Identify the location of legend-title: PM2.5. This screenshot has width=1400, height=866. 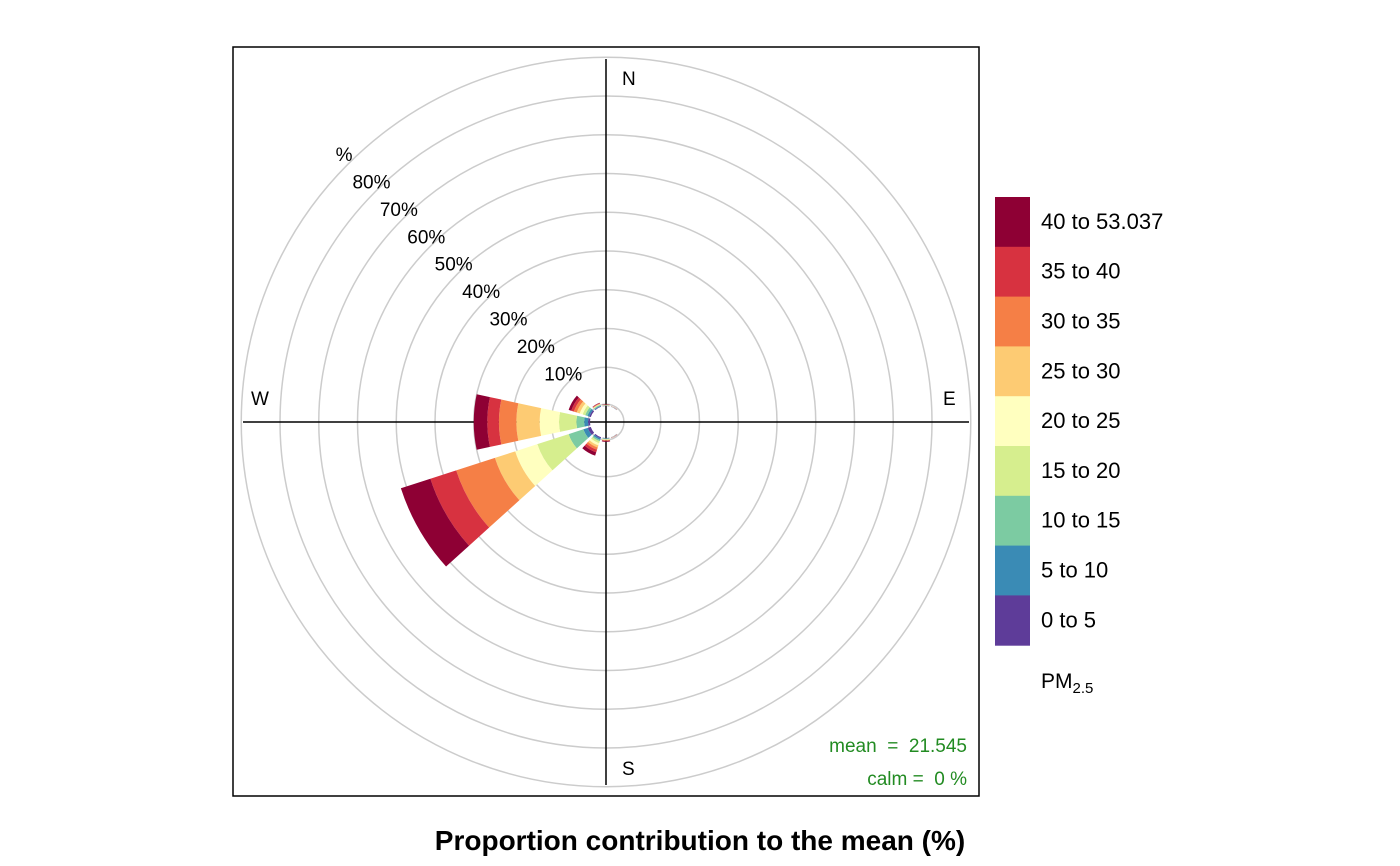
(1067, 683).